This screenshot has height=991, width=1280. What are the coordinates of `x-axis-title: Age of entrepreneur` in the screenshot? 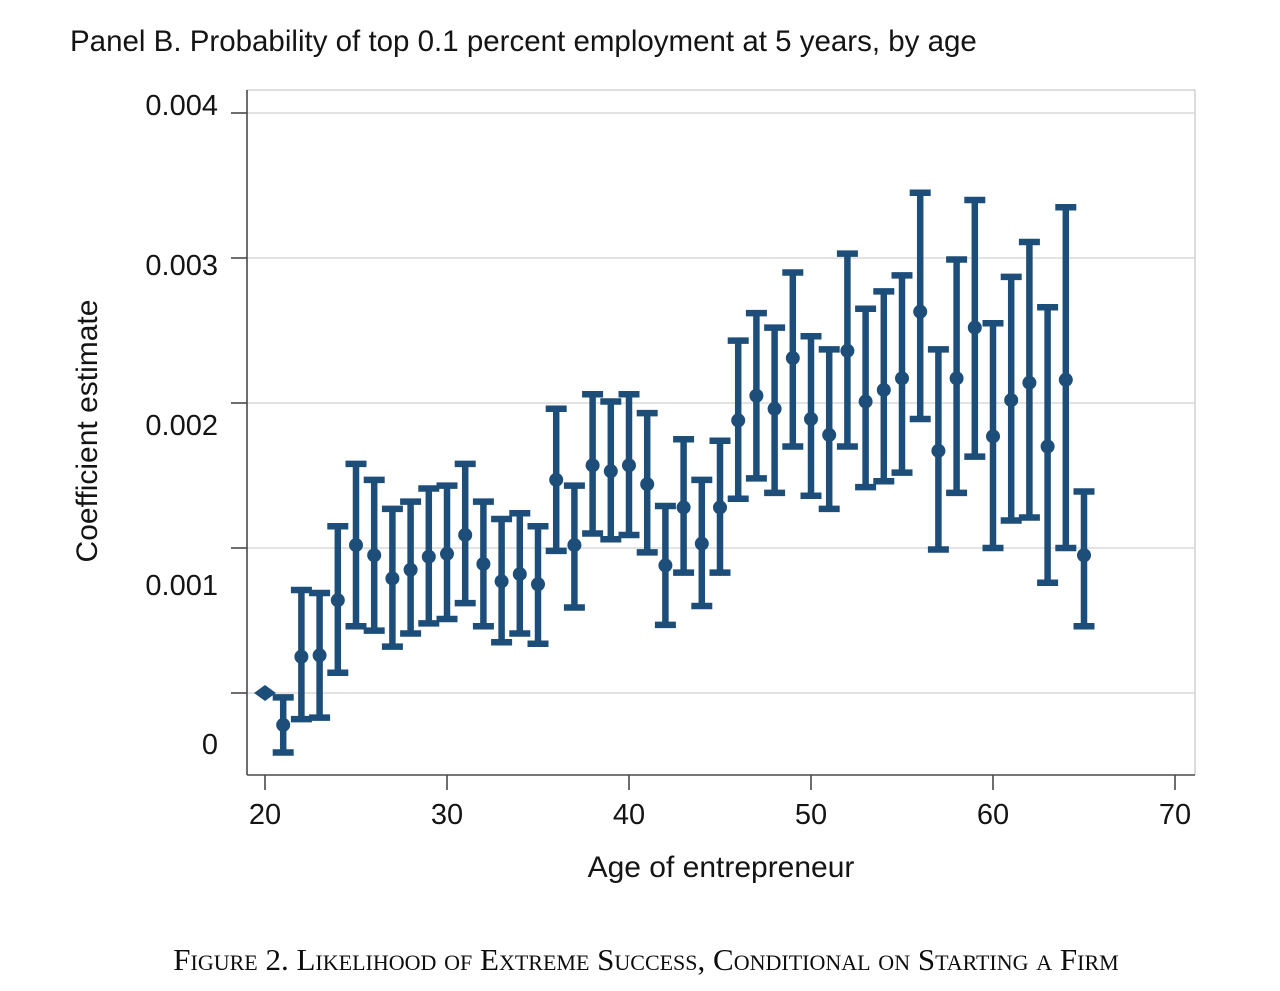 It's located at (721, 867).